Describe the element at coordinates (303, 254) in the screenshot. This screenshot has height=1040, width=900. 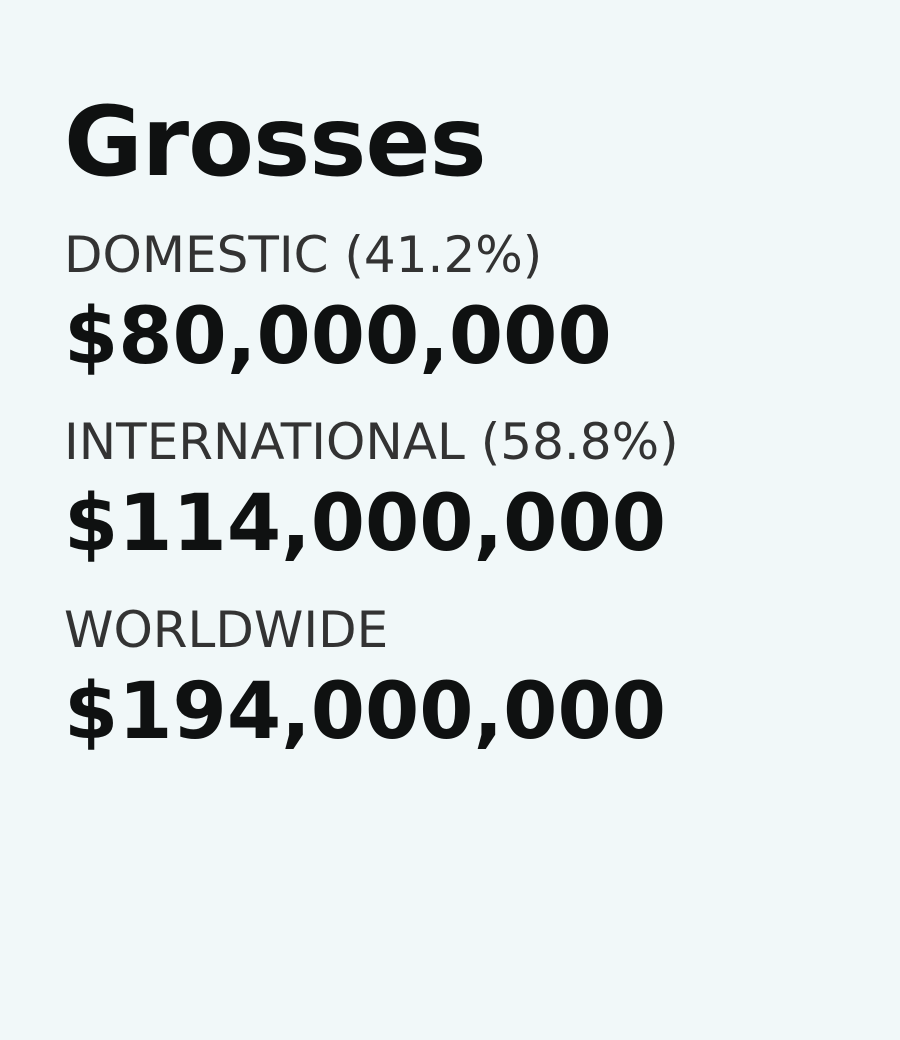
I see `gross-label: DOMESTIC (41.2%)` at that location.